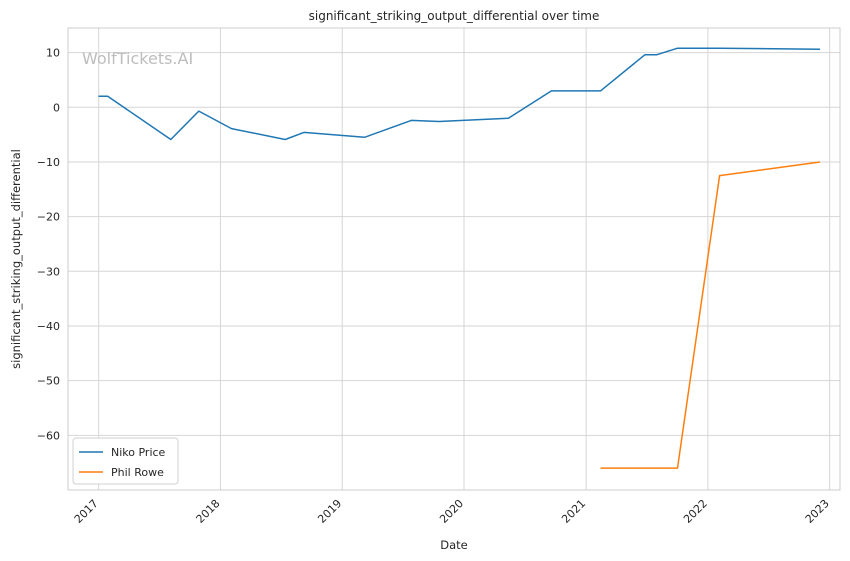  What do you see at coordinates (48, 271) in the screenshot?
I see `y-tick-label: −30` at bounding box center [48, 271].